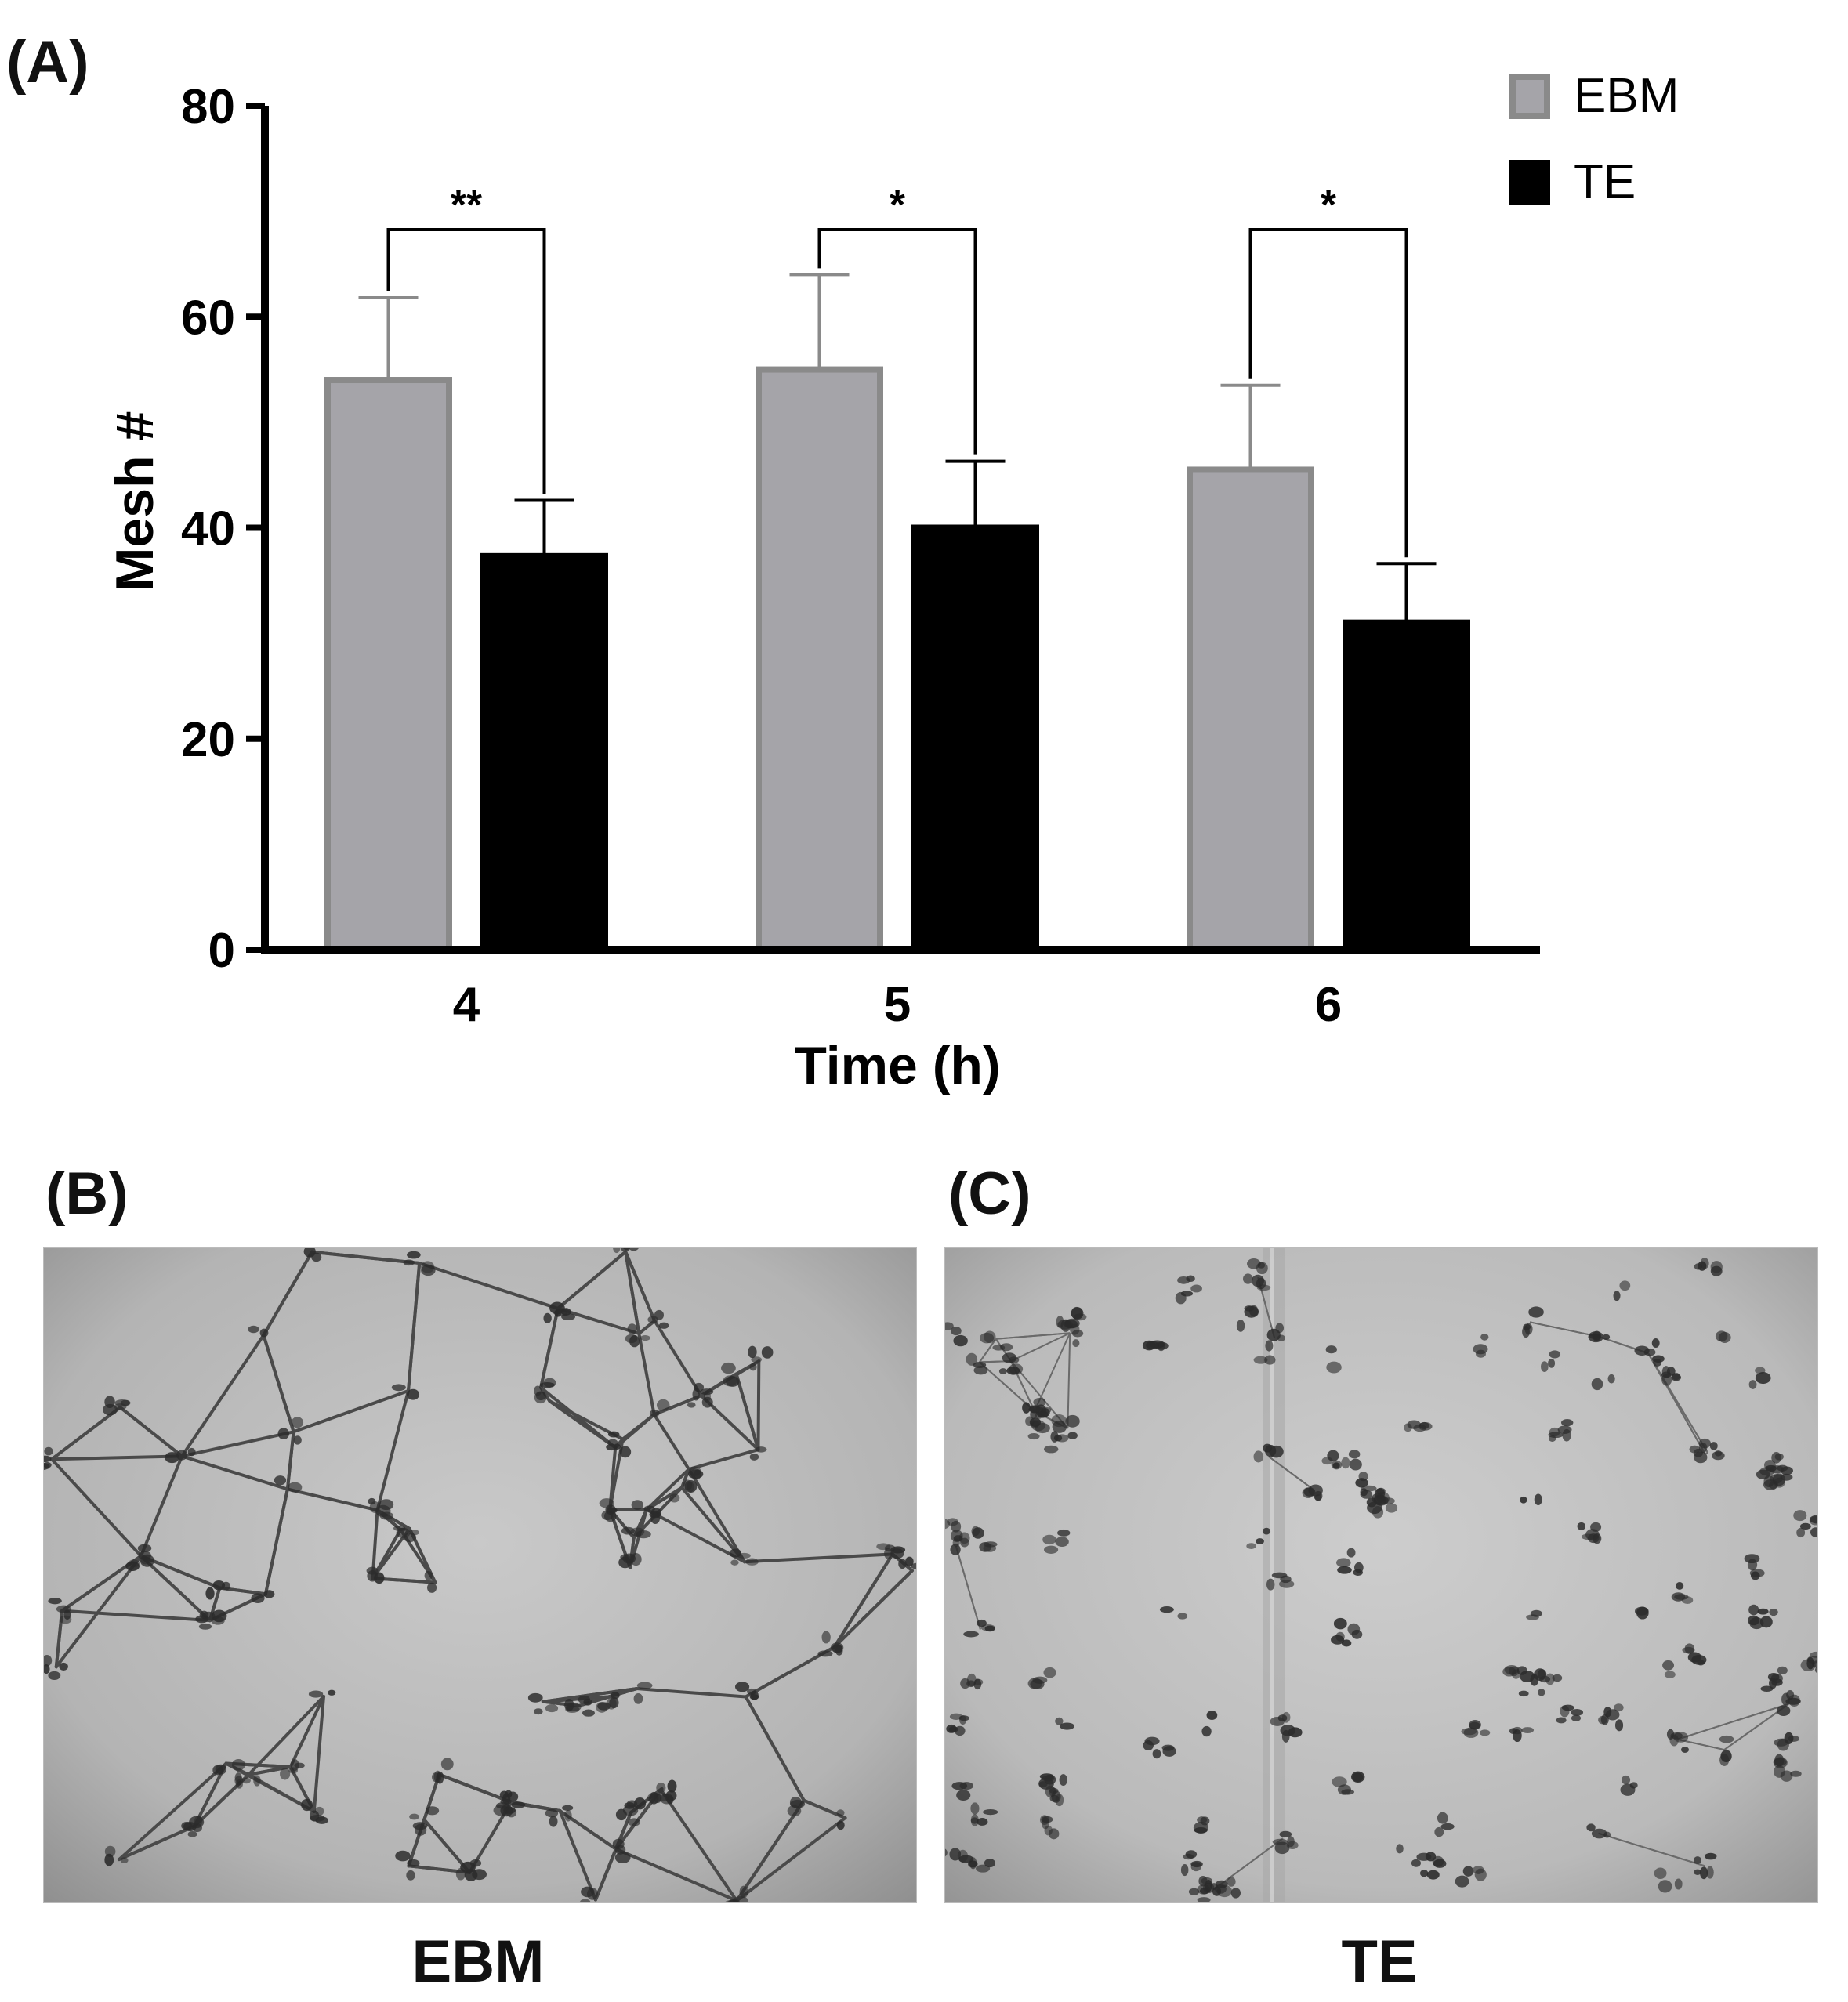  Describe the element at coordinates (87, 1193) in the screenshot. I see `panel-b-label: (B)` at that location.